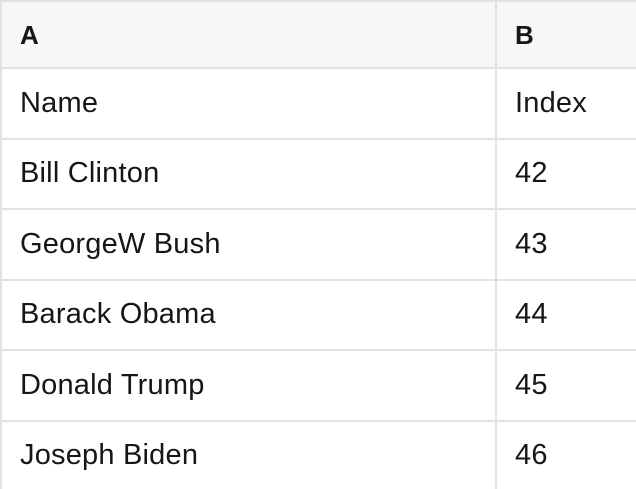 The height and width of the screenshot is (489, 636). Describe the element at coordinates (531, 314) in the screenshot. I see `cell-text: 44` at that location.